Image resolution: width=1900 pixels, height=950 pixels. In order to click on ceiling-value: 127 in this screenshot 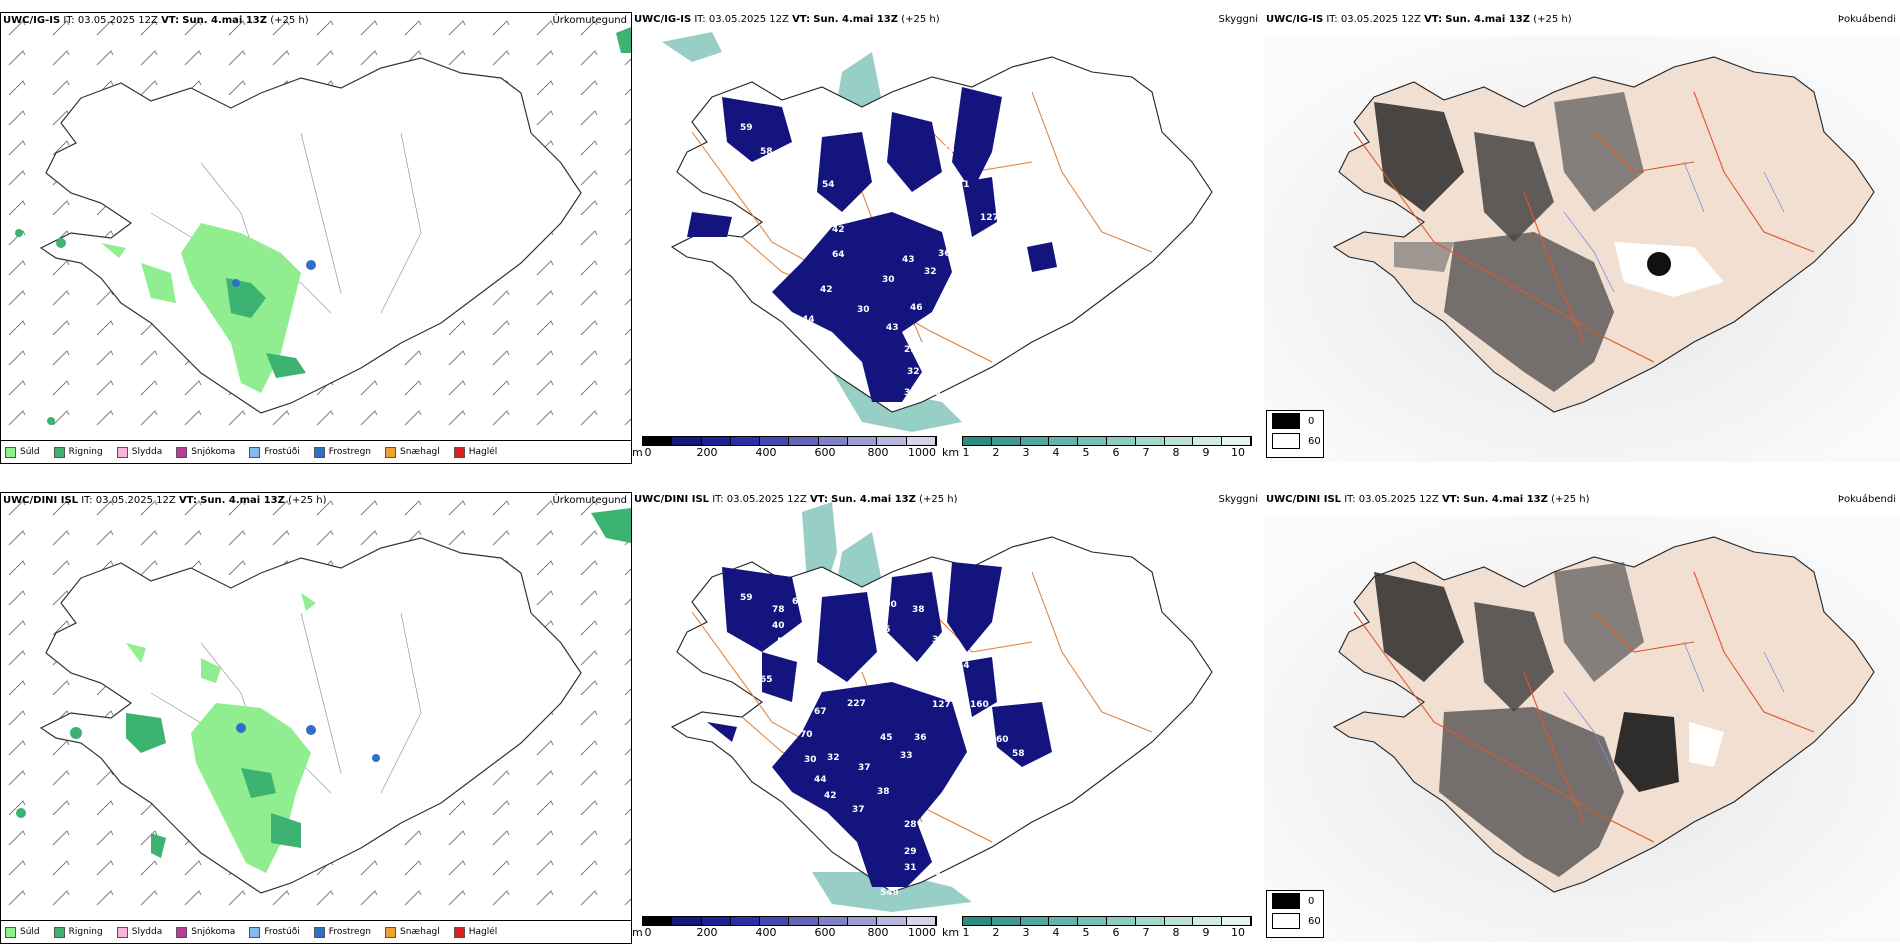, I will do `click(941, 705)`.